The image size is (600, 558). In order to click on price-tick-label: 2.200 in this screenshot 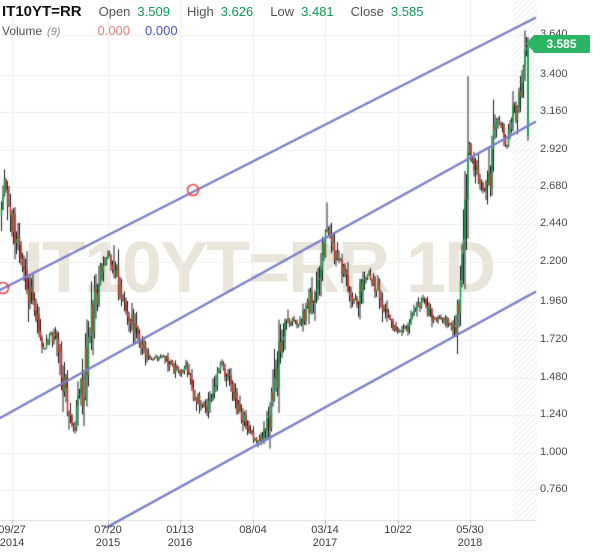, I will do `click(554, 261)`.